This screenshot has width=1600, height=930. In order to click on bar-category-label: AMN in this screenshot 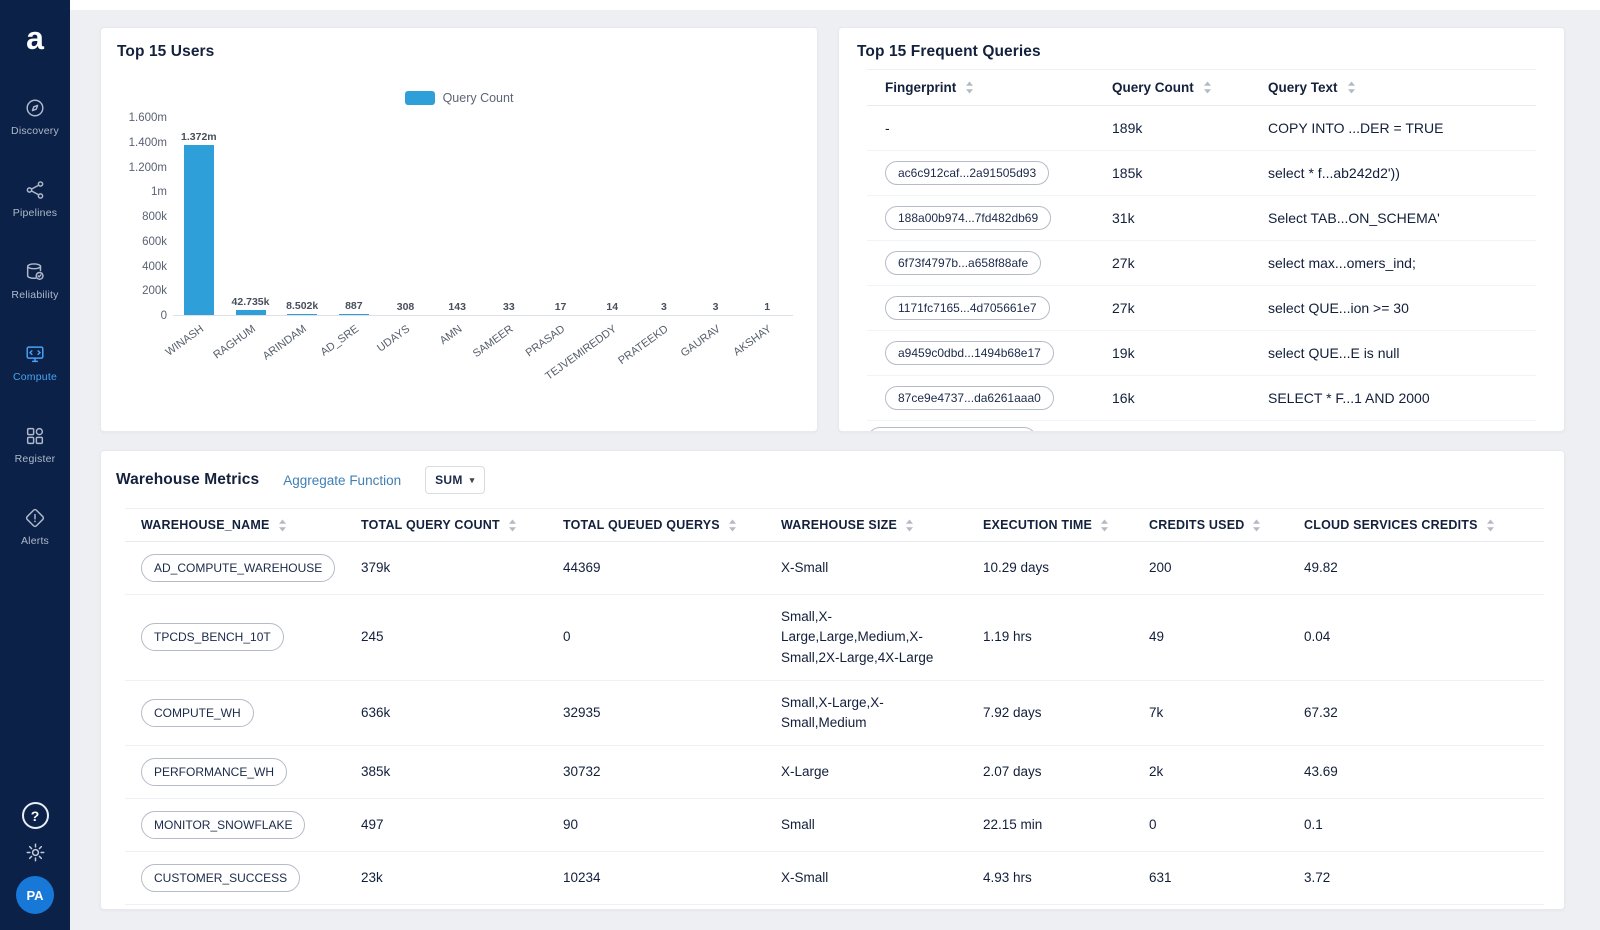, I will do `click(451, 335)`.